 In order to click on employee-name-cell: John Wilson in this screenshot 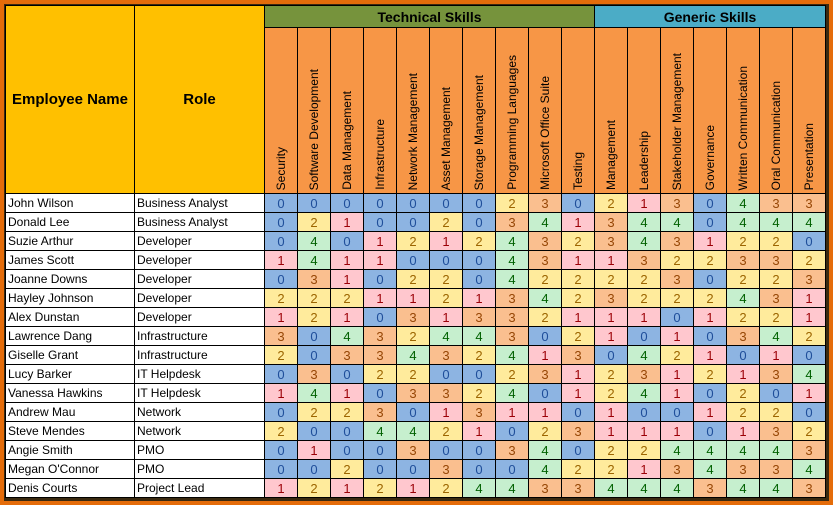, I will do `click(70, 203)`.